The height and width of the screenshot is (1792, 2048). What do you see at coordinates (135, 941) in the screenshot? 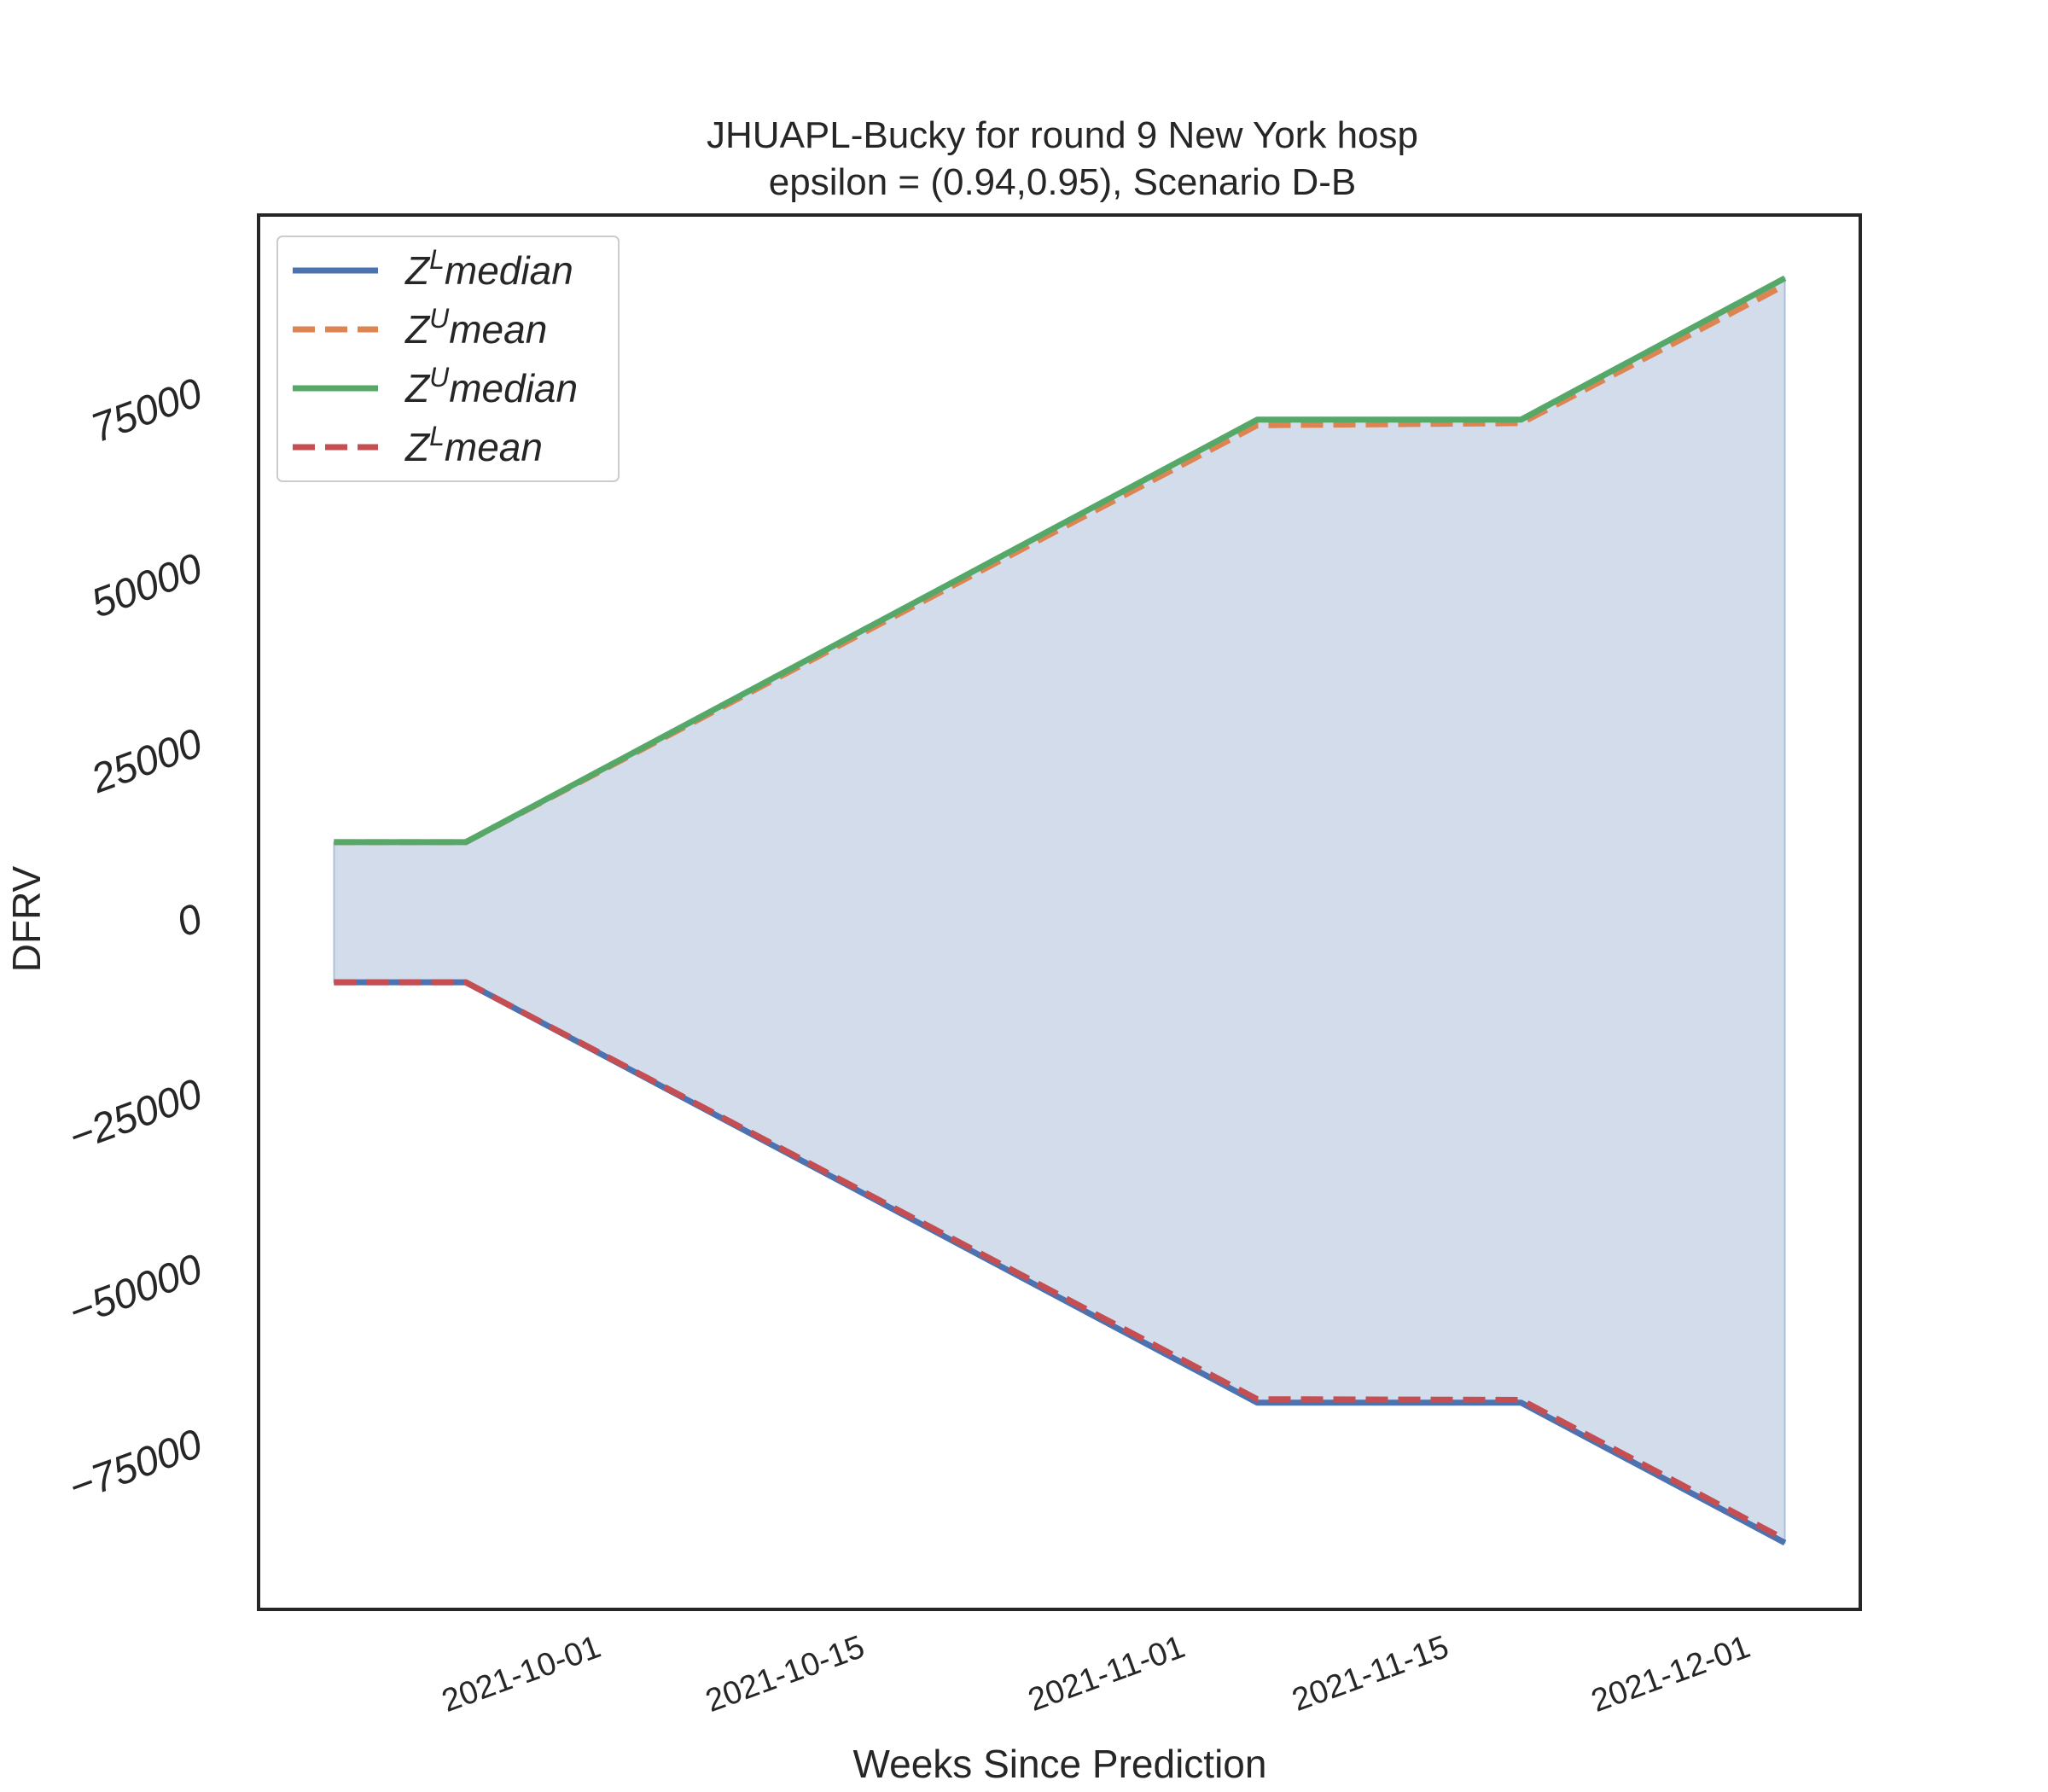
I see `y-axis-ticks: 75000 50000 25000 0 −25000 −50000 −75000` at bounding box center [135, 941].